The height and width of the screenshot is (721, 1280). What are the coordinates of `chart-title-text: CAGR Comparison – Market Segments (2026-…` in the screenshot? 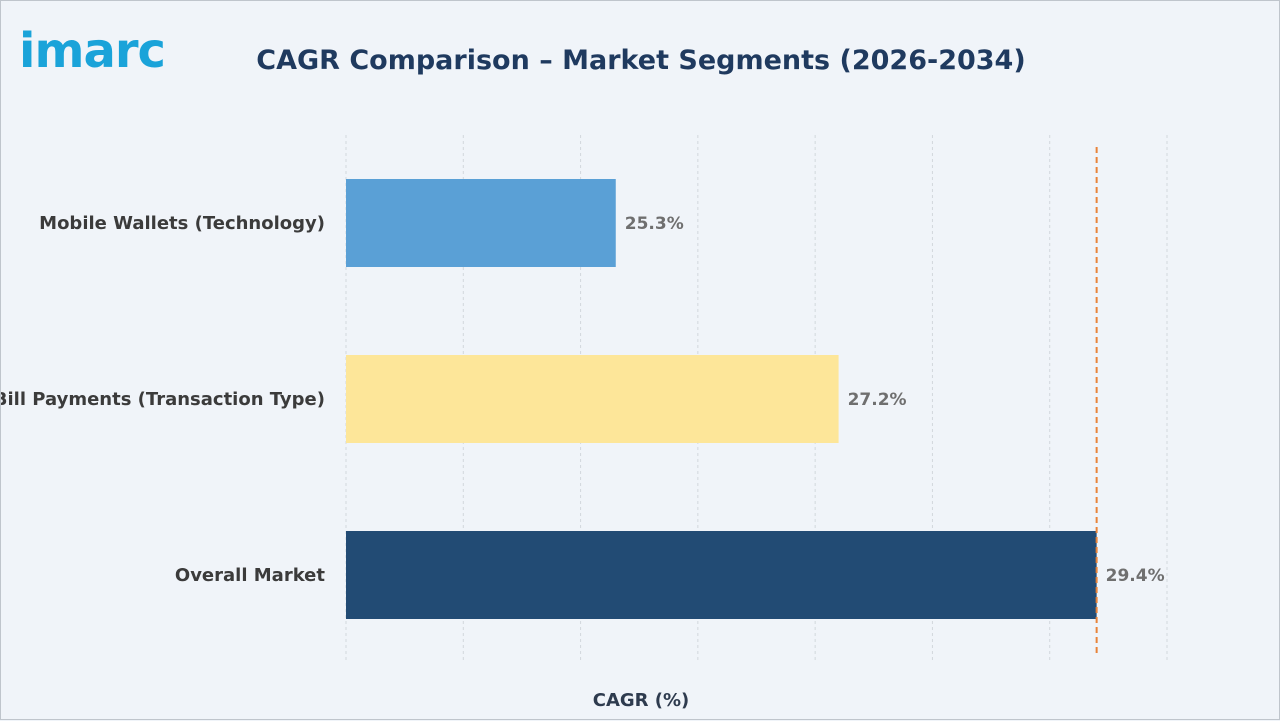 It's located at (641, 60).